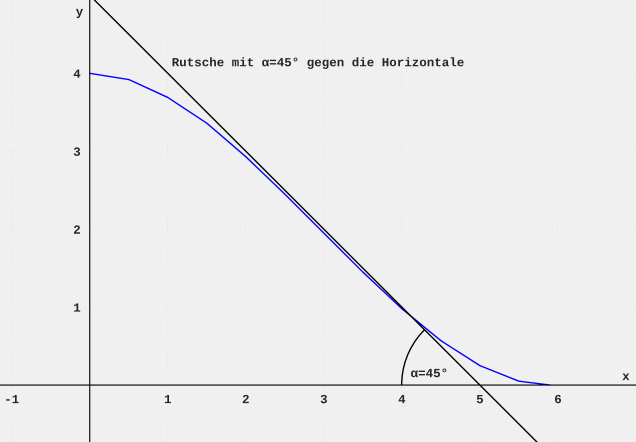 The width and height of the screenshot is (636, 442). Describe the element at coordinates (318, 63) in the screenshot. I see `text: Rutsche mit α=45° gegen die Horizontale` at that location.